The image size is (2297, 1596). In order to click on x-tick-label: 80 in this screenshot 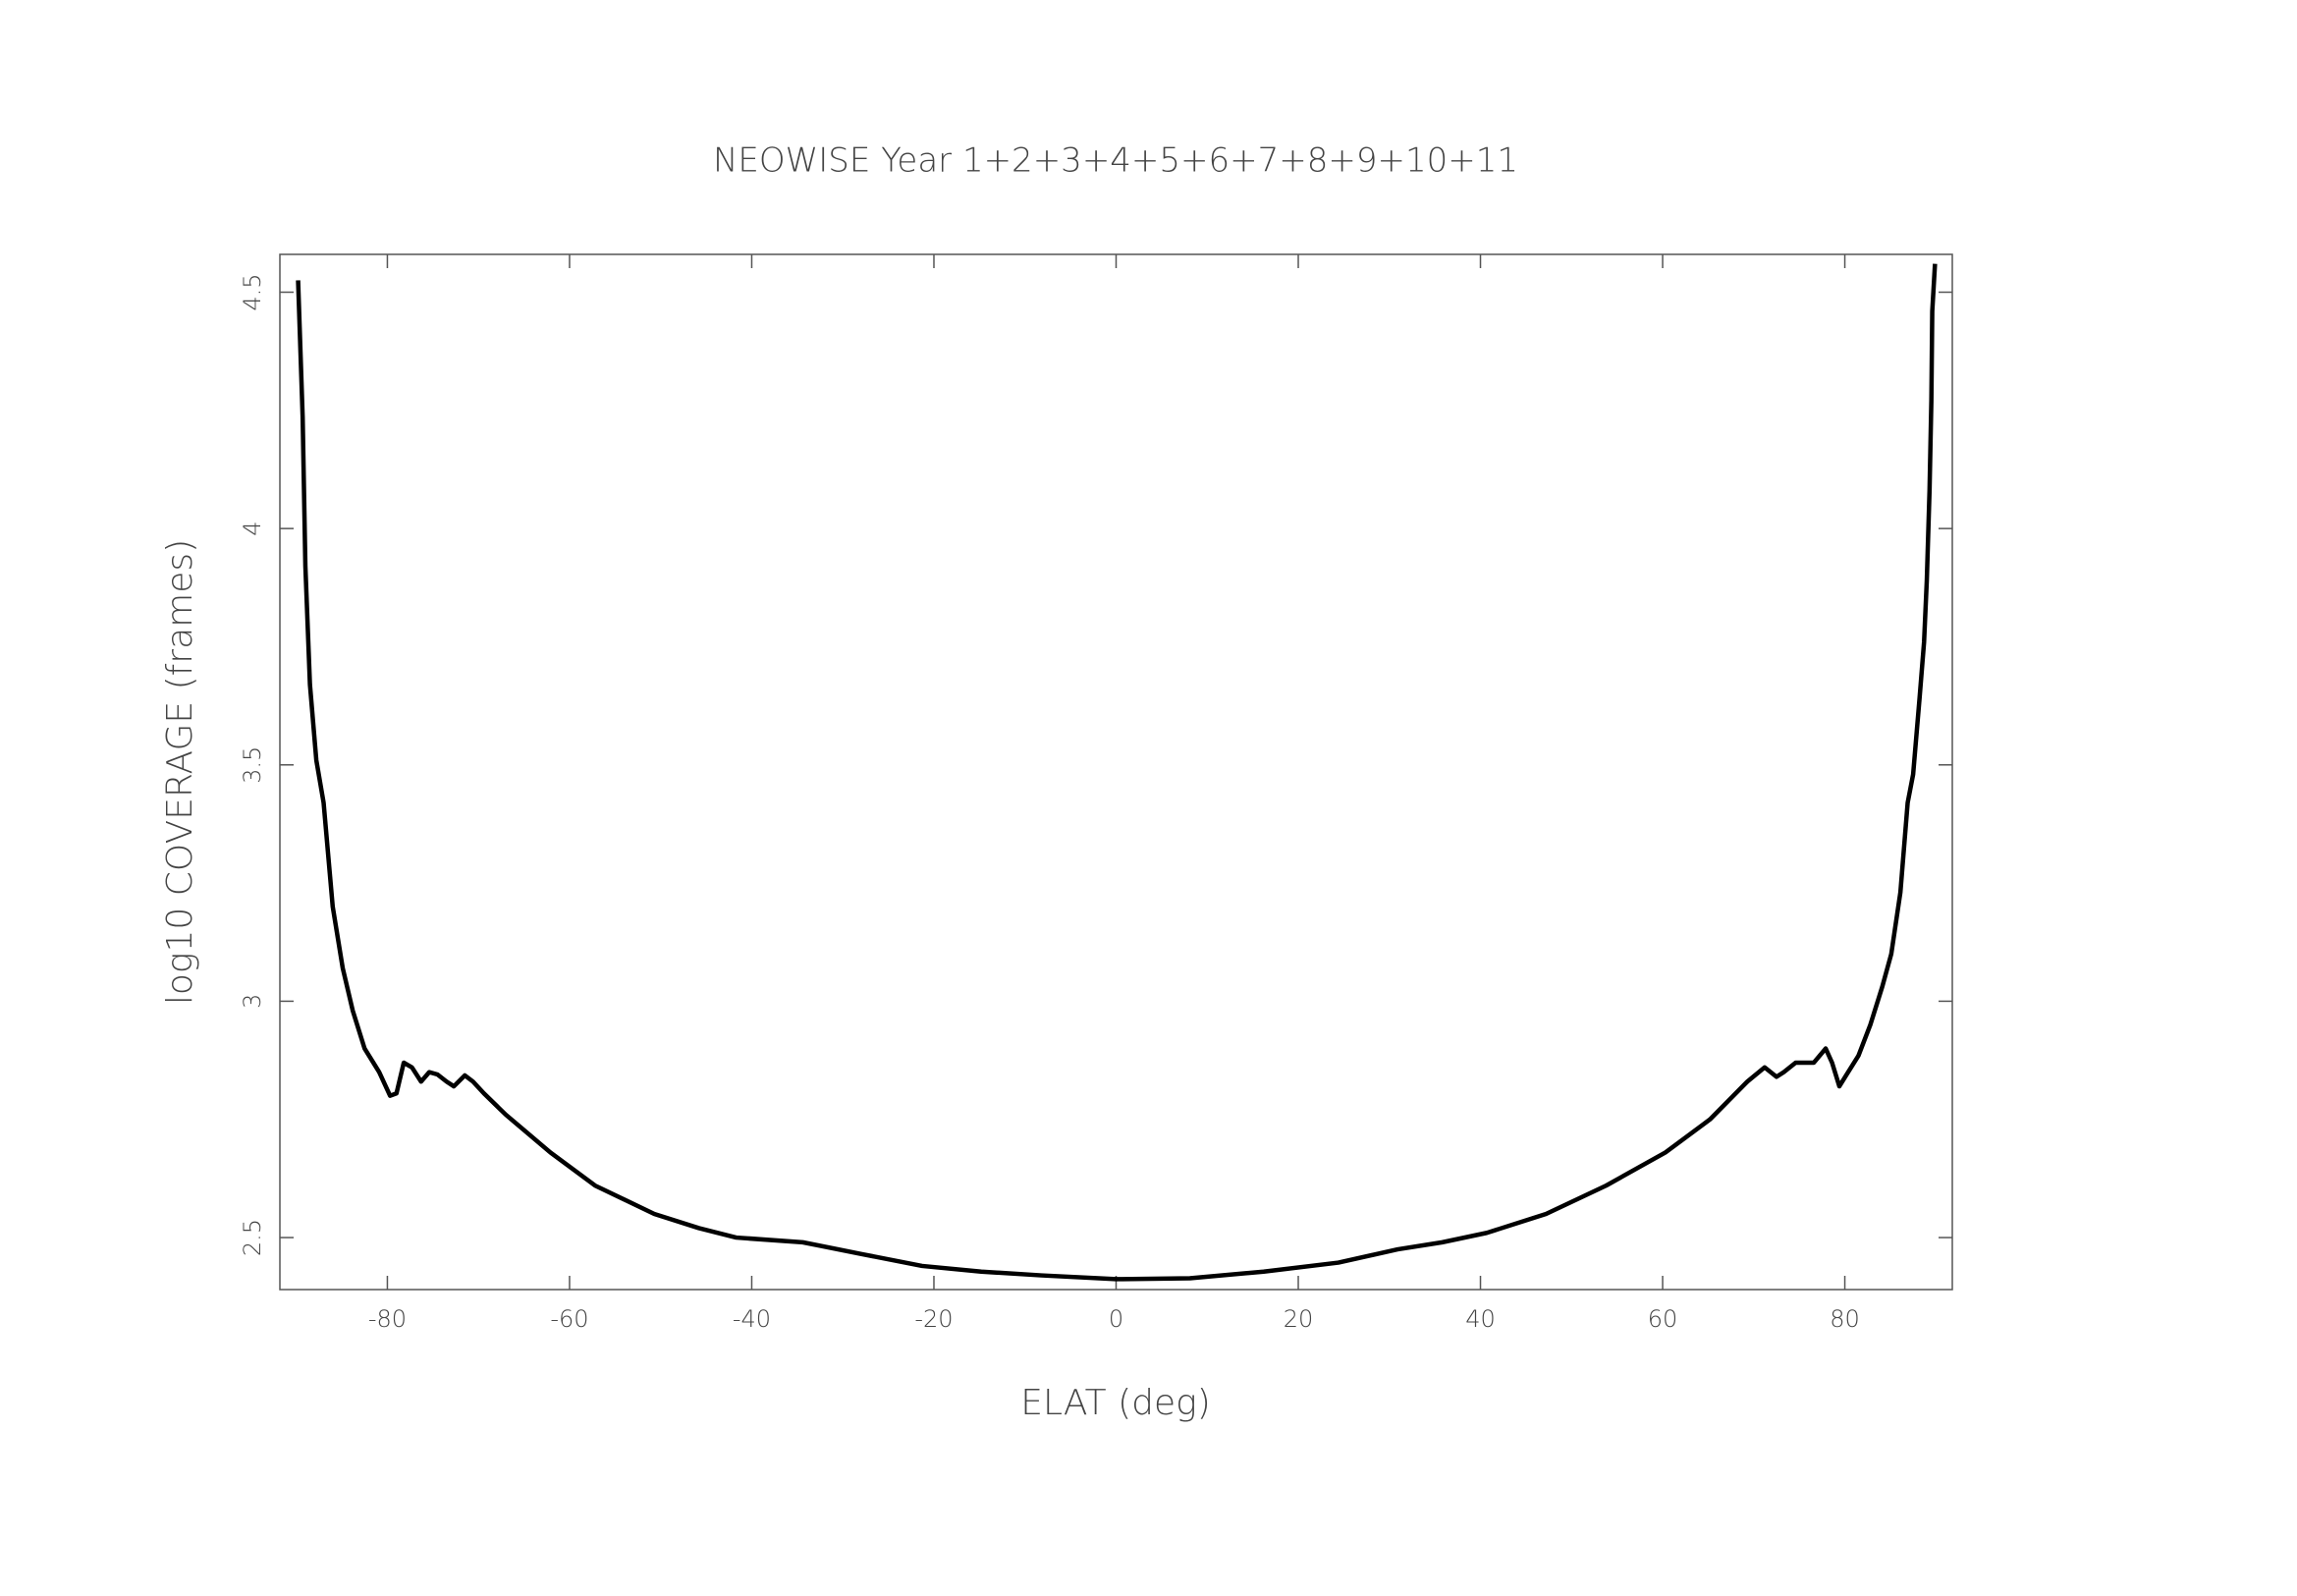, I will do `click(1845, 1319)`.